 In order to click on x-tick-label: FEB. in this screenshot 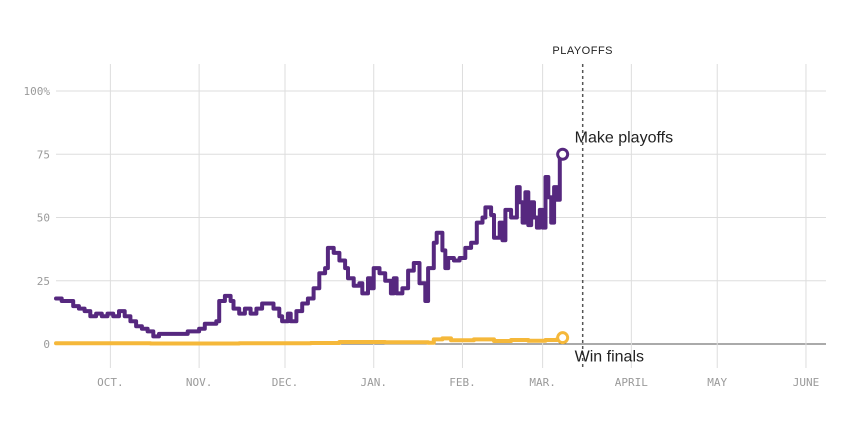, I will do `click(462, 382)`.